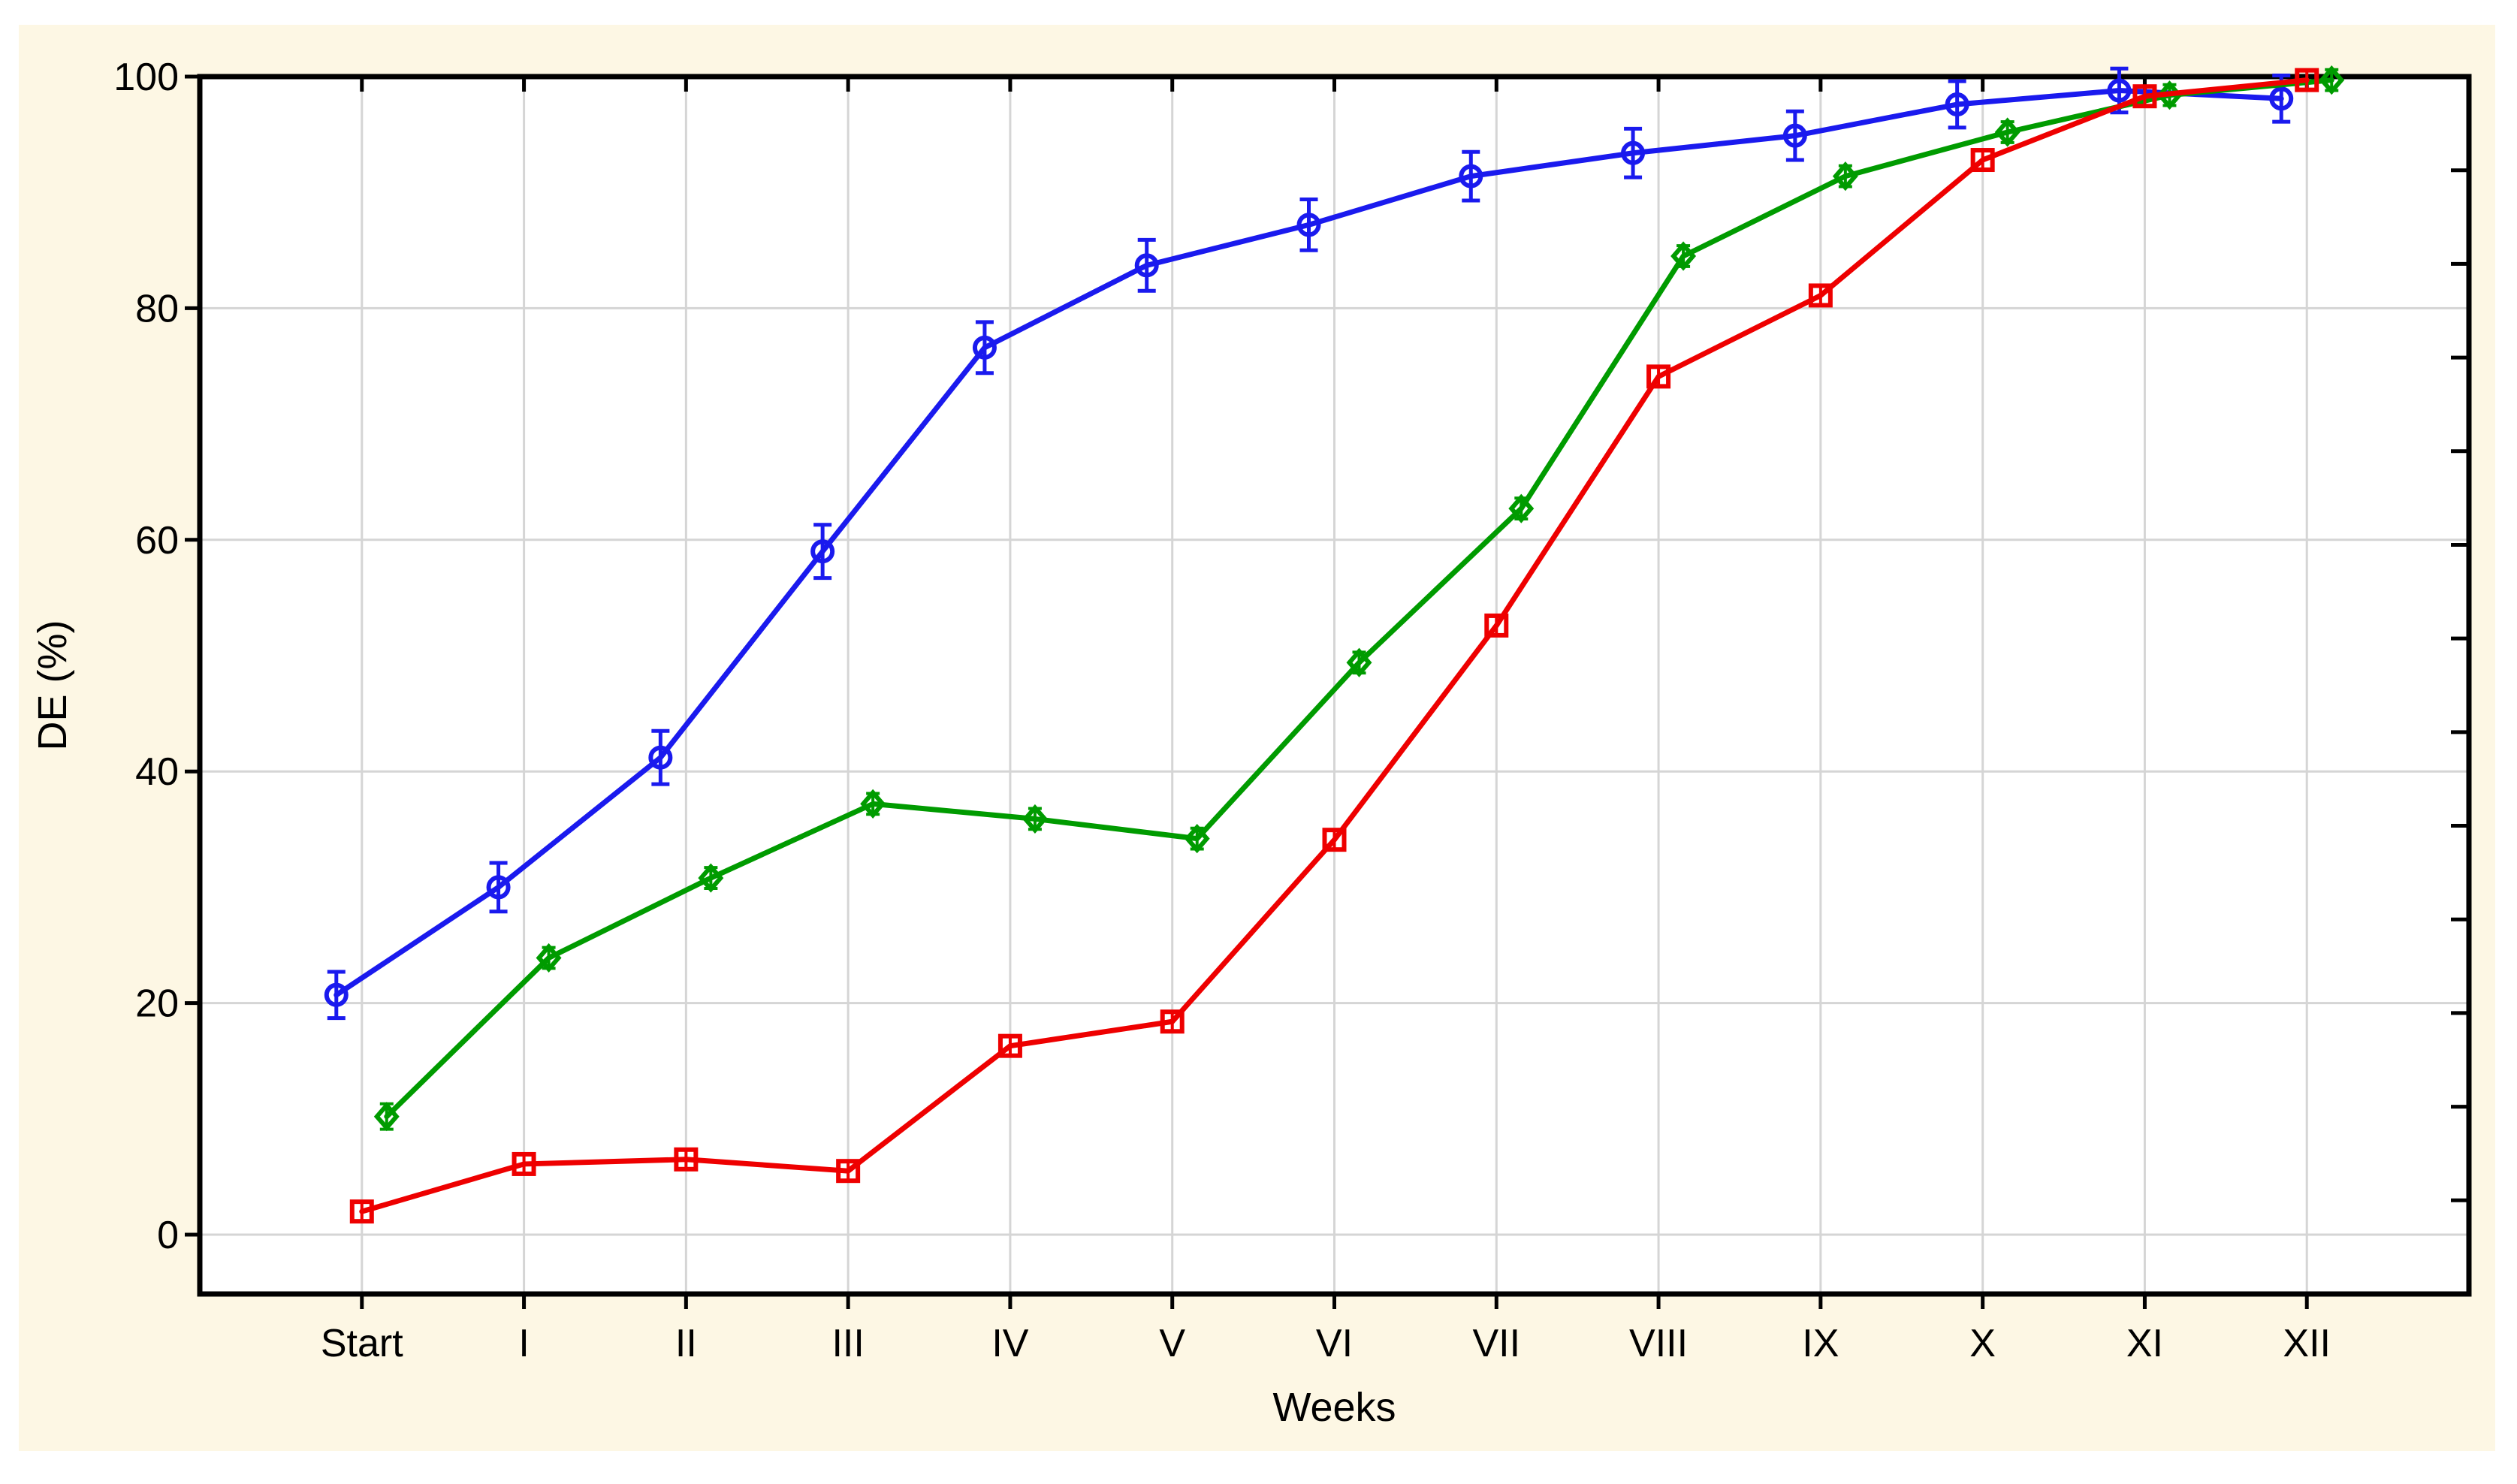  Describe the element at coordinates (2307, 1343) in the screenshot. I see `x-tick-label-XII: XII` at that location.